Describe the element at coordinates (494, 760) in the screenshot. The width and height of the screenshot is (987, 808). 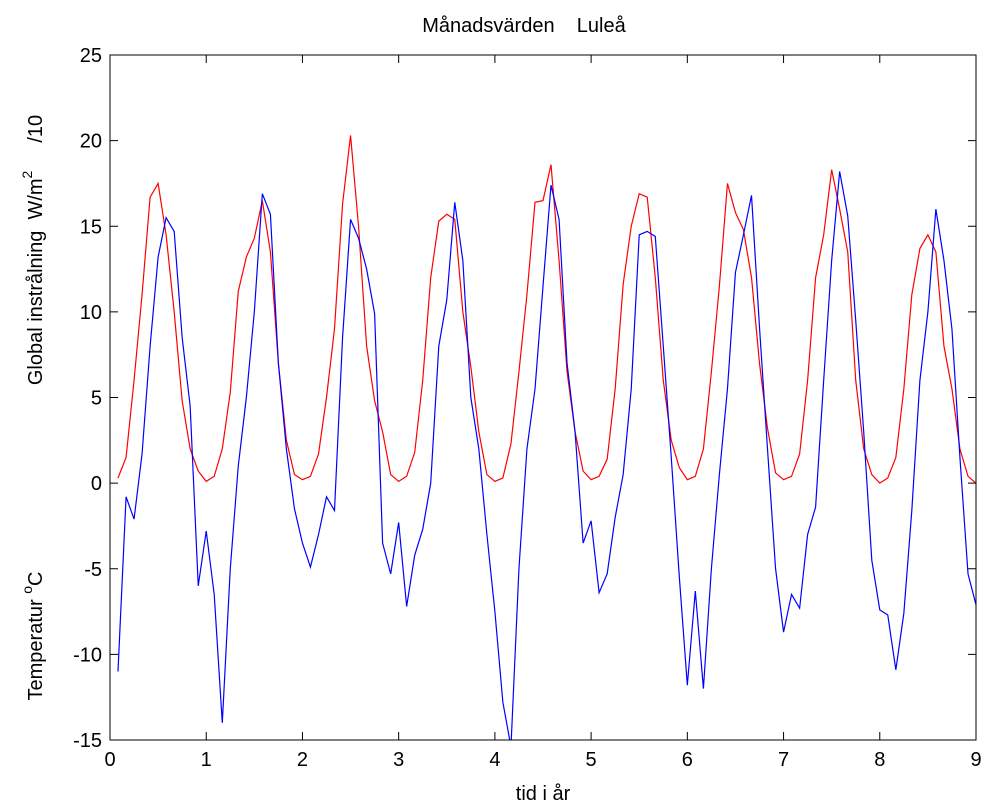
I see `x-tick-label: 4` at that location.